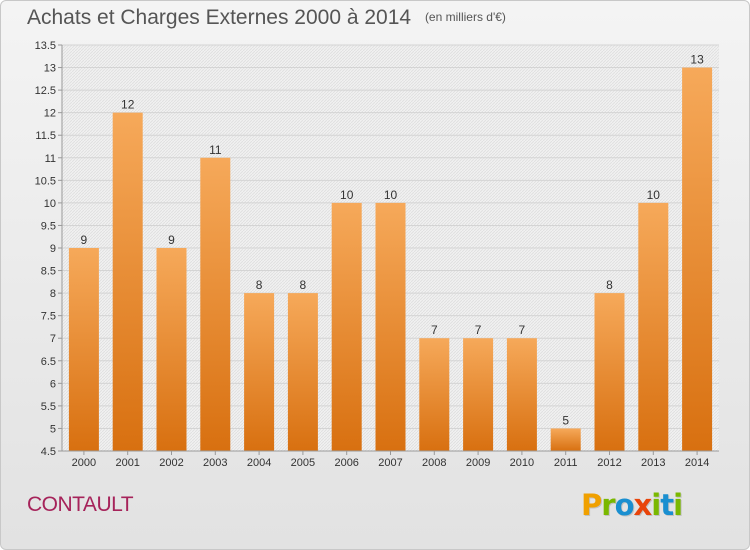  I want to click on bar-2013, so click(653, 326).